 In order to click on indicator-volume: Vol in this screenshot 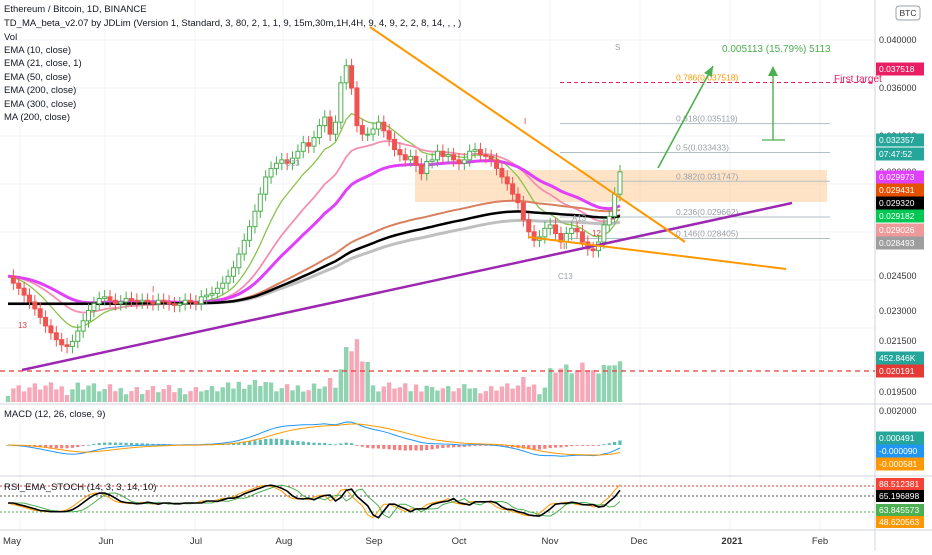, I will do `click(10, 37)`.